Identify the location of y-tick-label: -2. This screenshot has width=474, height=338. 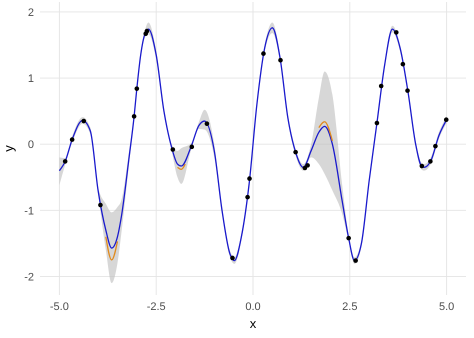
(29, 277).